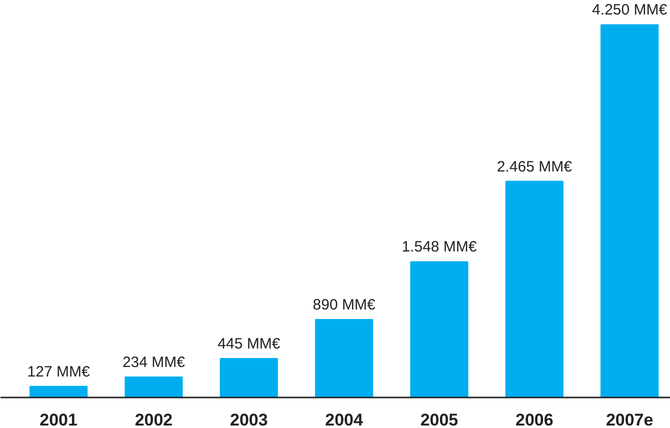 The height and width of the screenshot is (428, 670). I want to click on data-label: 127 MM€, so click(58, 371).